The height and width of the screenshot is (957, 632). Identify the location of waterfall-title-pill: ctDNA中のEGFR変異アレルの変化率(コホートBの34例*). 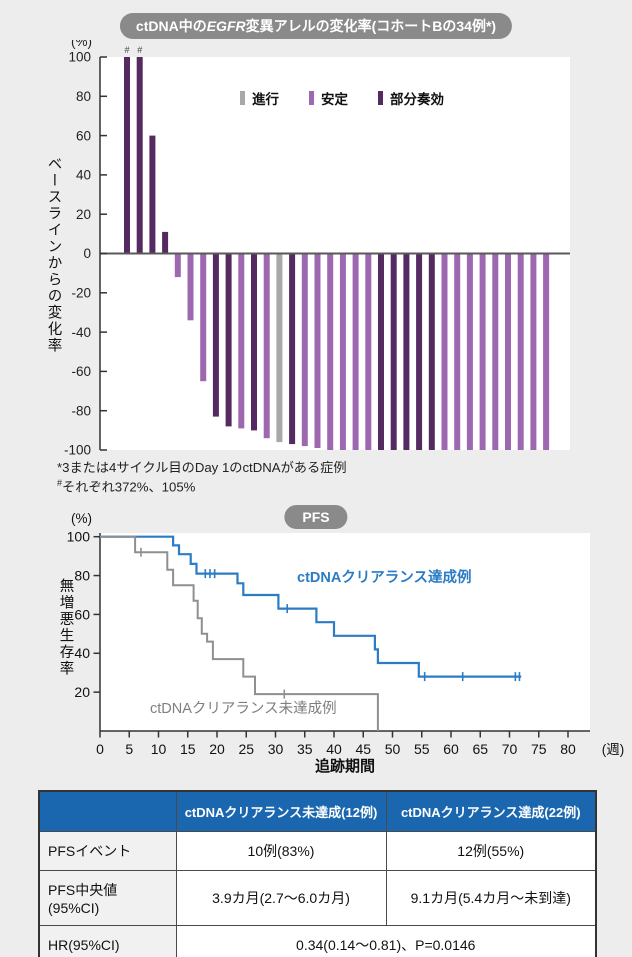
(316, 26).